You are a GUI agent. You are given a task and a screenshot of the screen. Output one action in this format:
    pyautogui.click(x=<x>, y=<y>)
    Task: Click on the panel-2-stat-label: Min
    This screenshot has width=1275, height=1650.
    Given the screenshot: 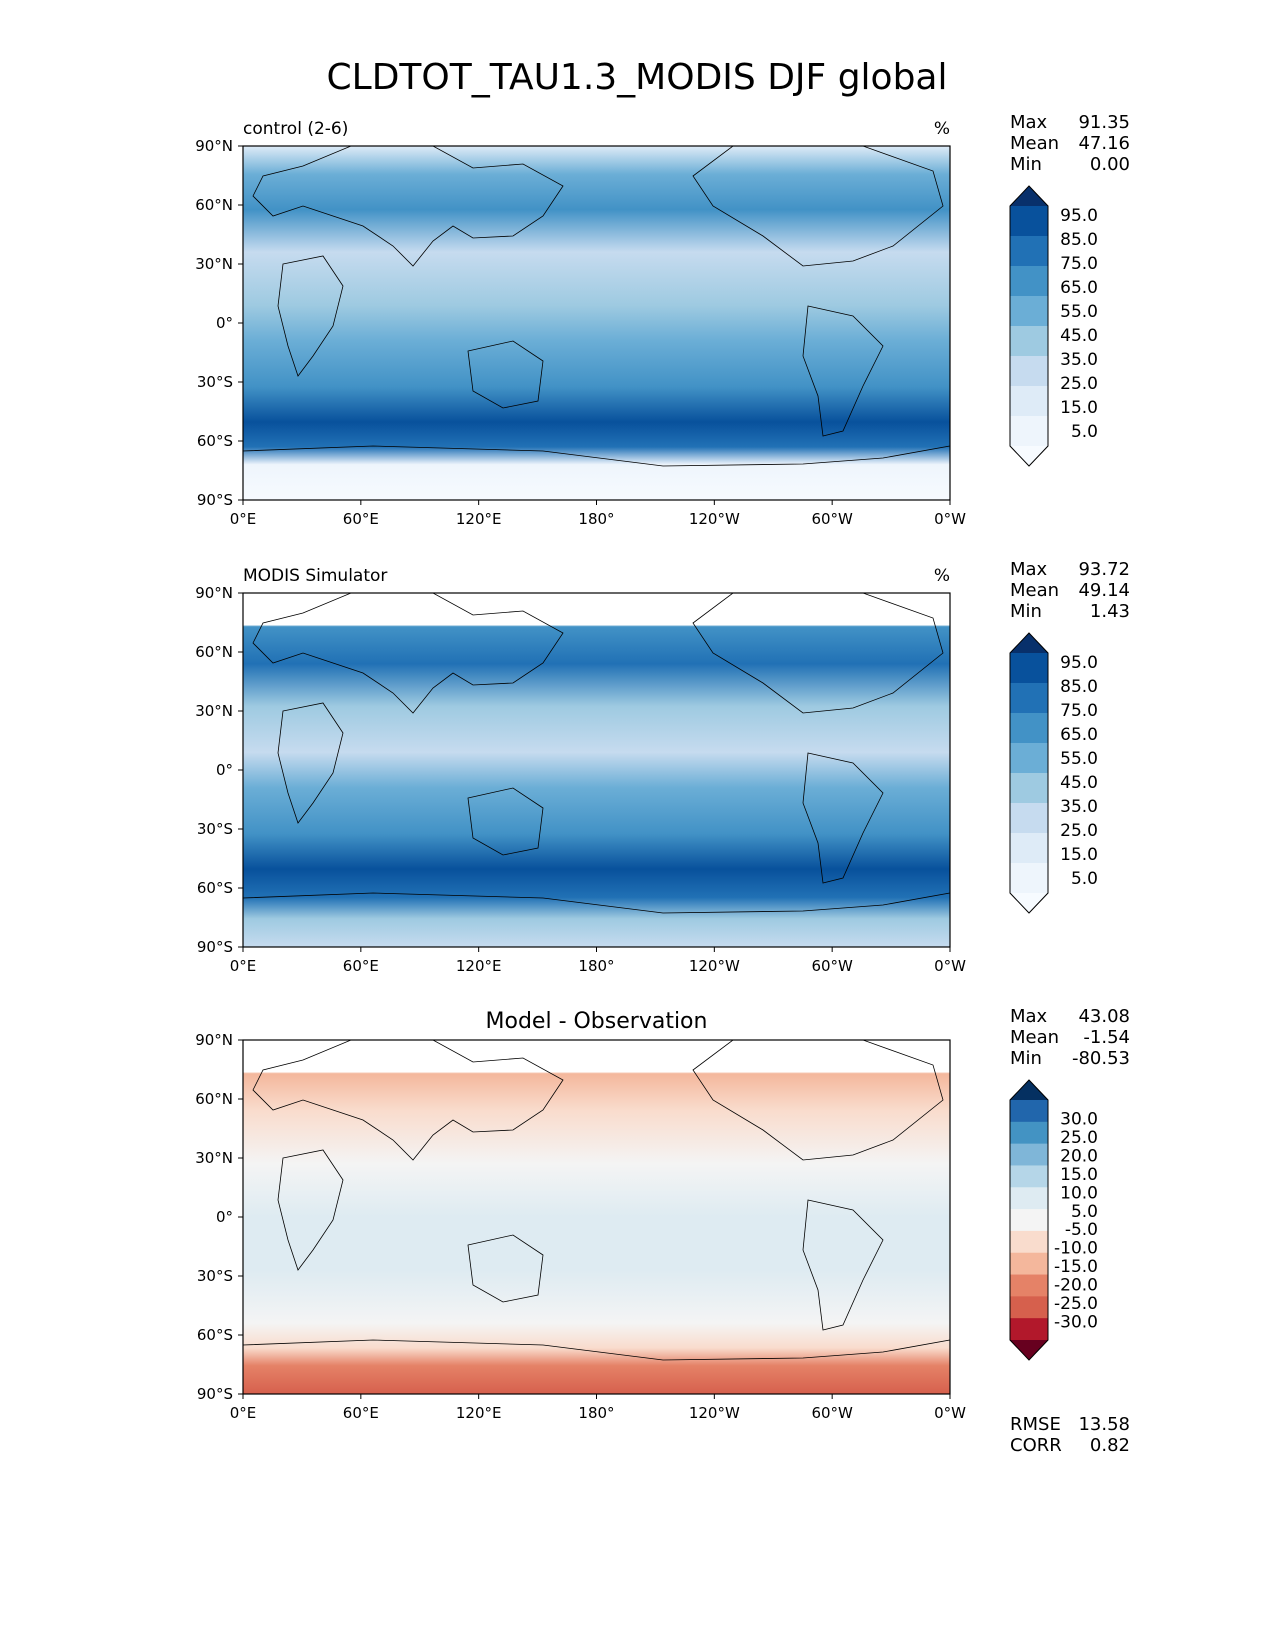 What is the action you would take?
    pyautogui.click(x=1026, y=611)
    